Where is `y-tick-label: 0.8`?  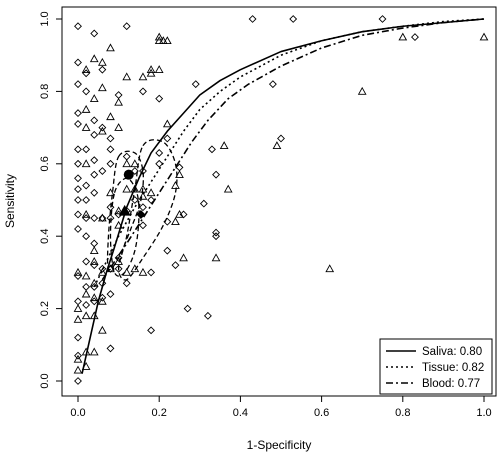
y-tick-label: 0.8 is located at coordinates (45, 91).